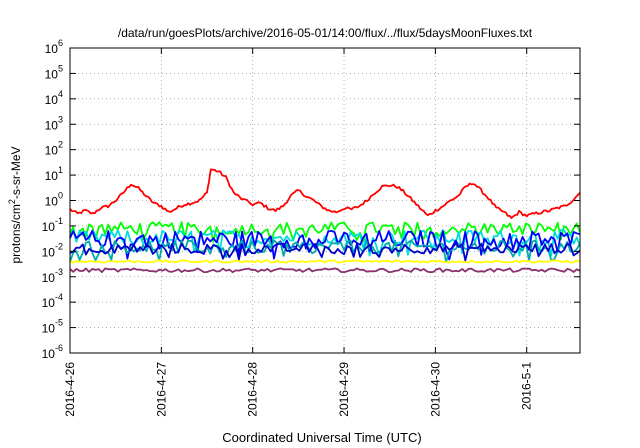 The width and height of the screenshot is (640, 448). I want to click on y-tick-label: 10⁶, so click(54, 47).